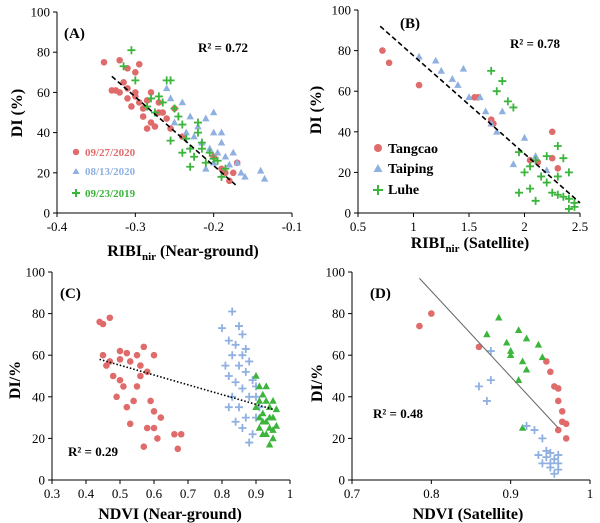 This screenshot has width=600, height=523. What do you see at coordinates (222, 493) in the screenshot?
I see `x-tick-label: 0.8` at bounding box center [222, 493].